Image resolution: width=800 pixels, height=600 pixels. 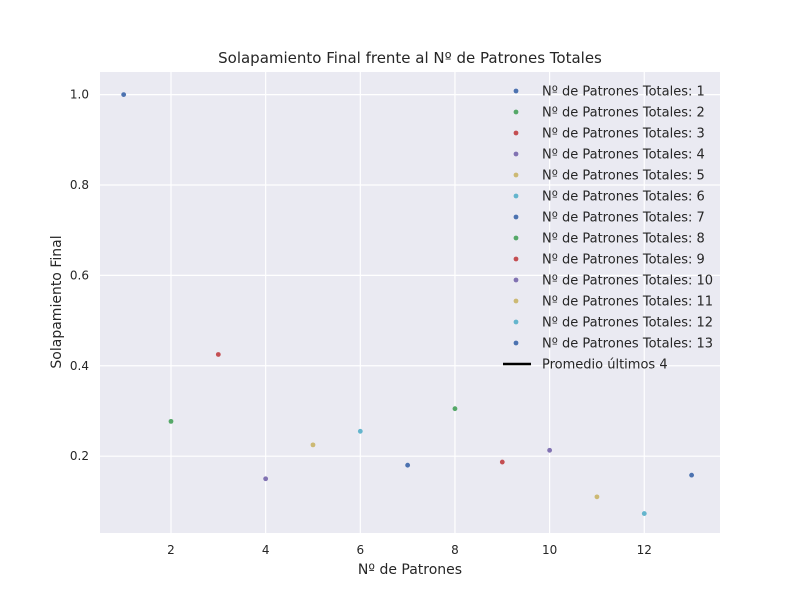 What do you see at coordinates (549, 550) in the screenshot?
I see `x-tick-label: 10` at bounding box center [549, 550].